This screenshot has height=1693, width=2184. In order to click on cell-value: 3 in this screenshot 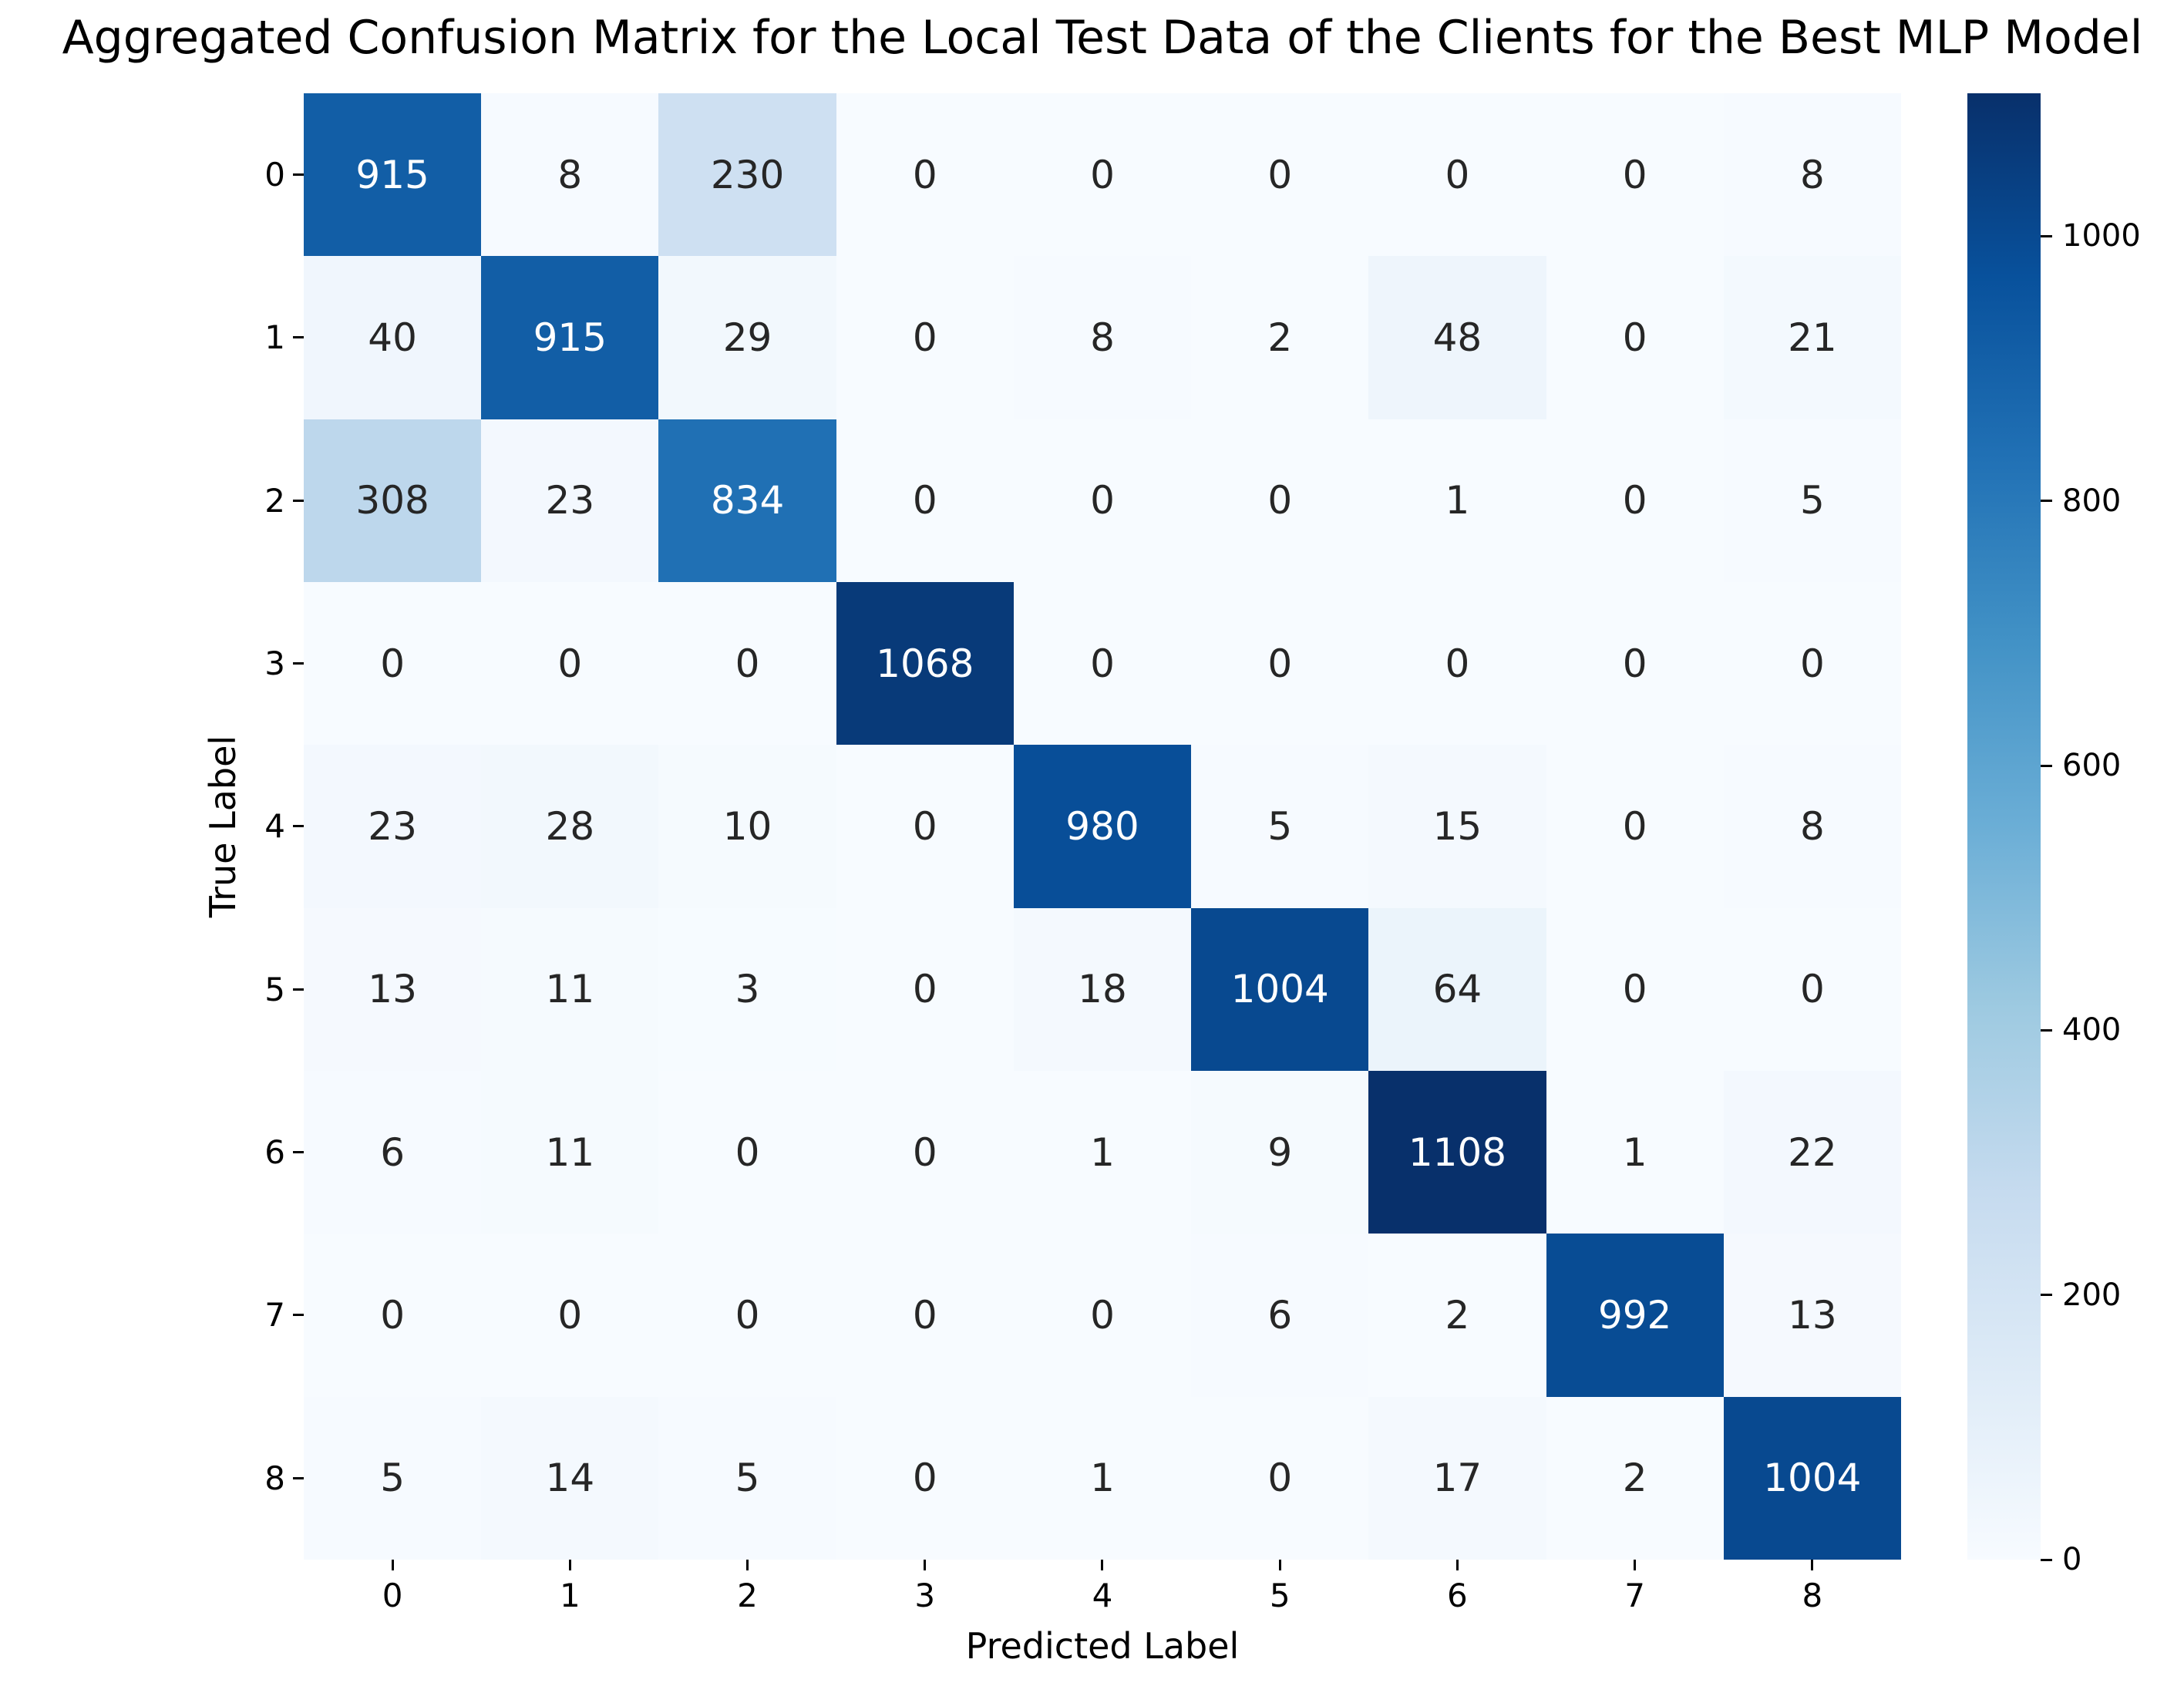, I will do `click(747, 989)`.